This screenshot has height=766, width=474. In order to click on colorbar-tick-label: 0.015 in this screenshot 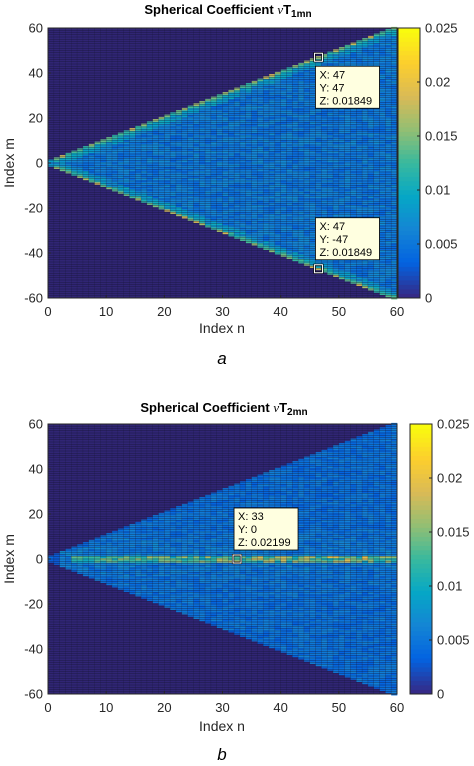, I will do `click(441, 136)`.